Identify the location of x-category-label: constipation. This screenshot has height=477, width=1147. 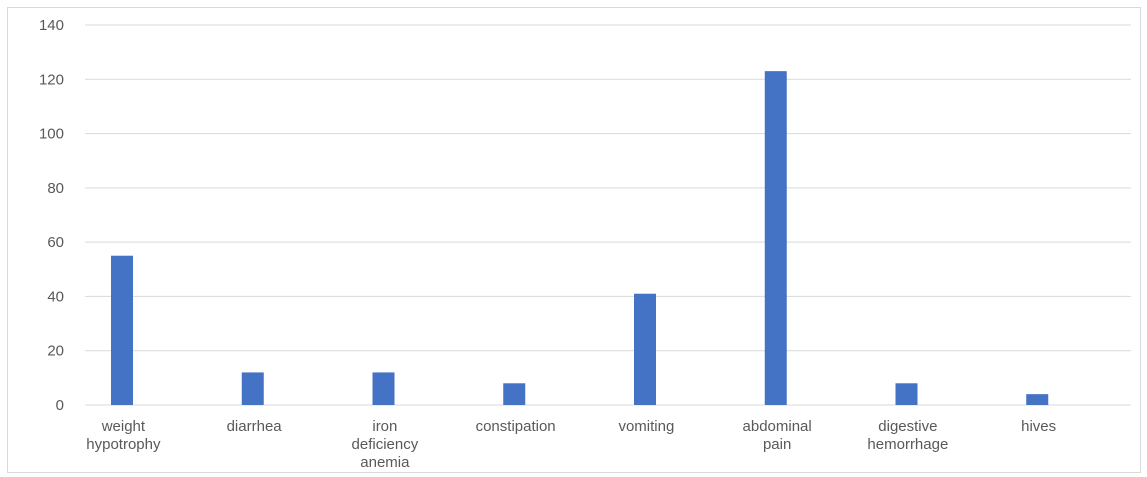
(516, 426).